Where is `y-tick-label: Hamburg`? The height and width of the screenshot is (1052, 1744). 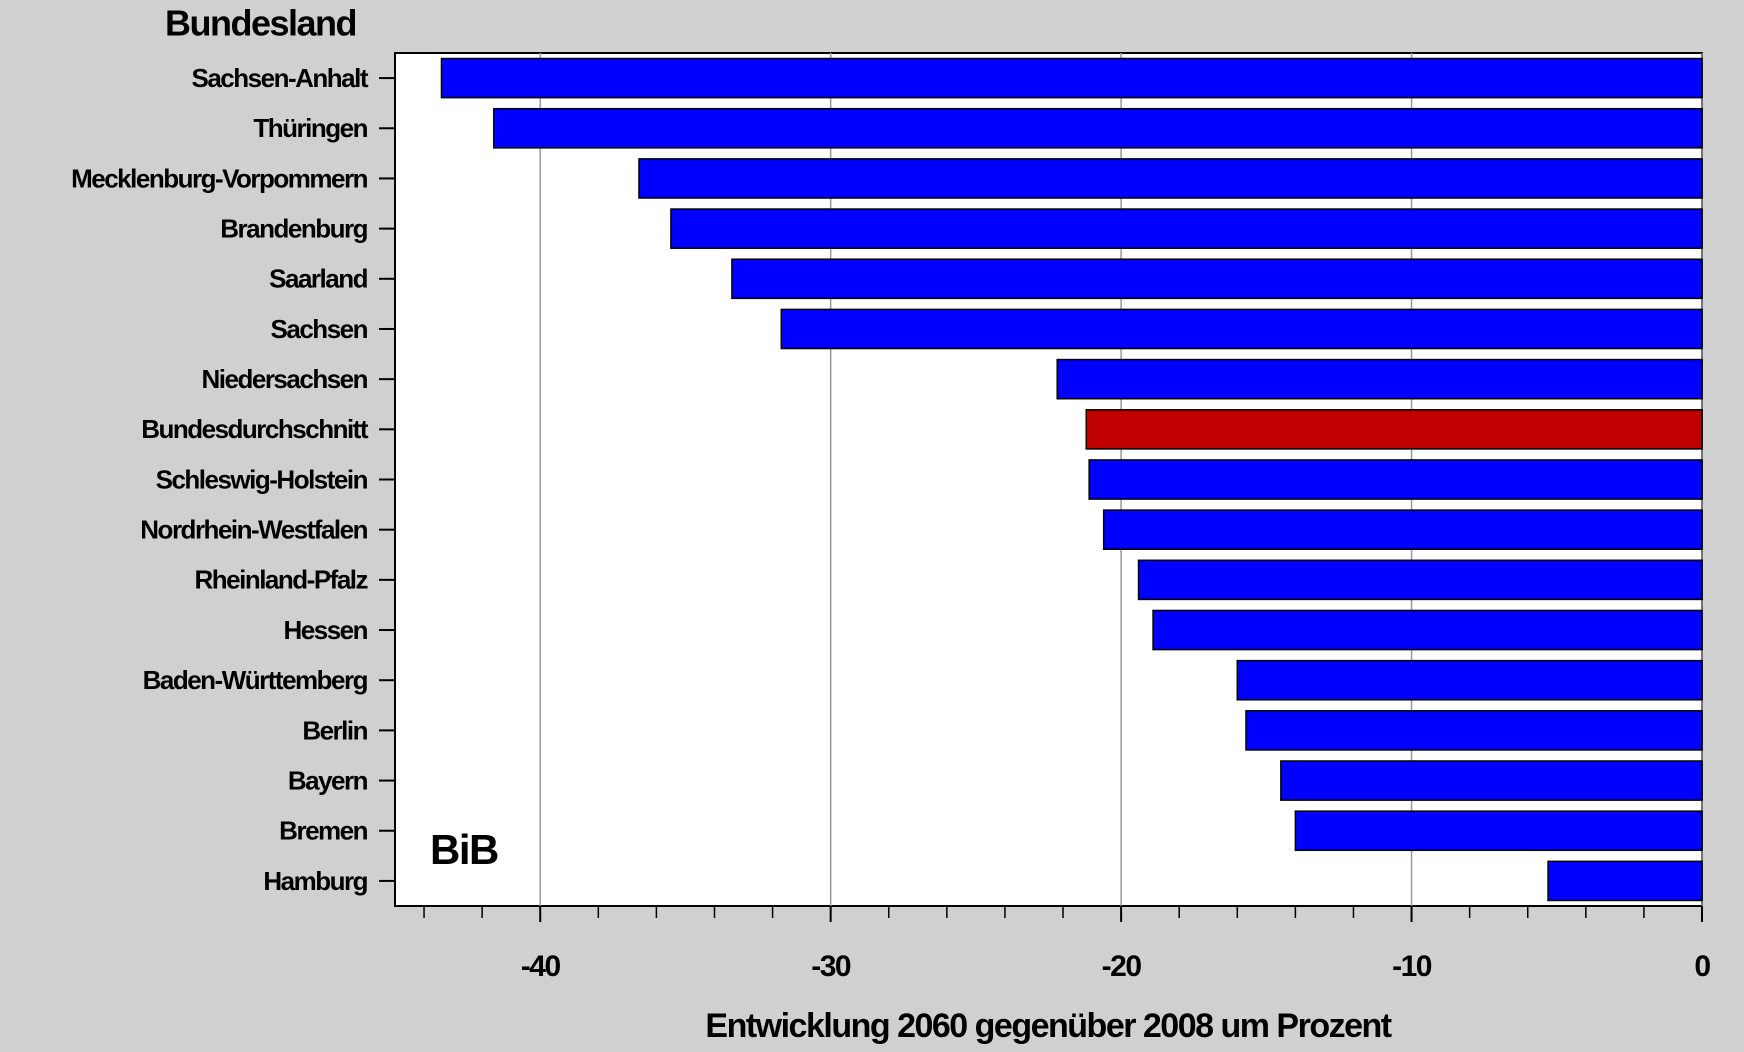 y-tick-label: Hamburg is located at coordinates (315, 881).